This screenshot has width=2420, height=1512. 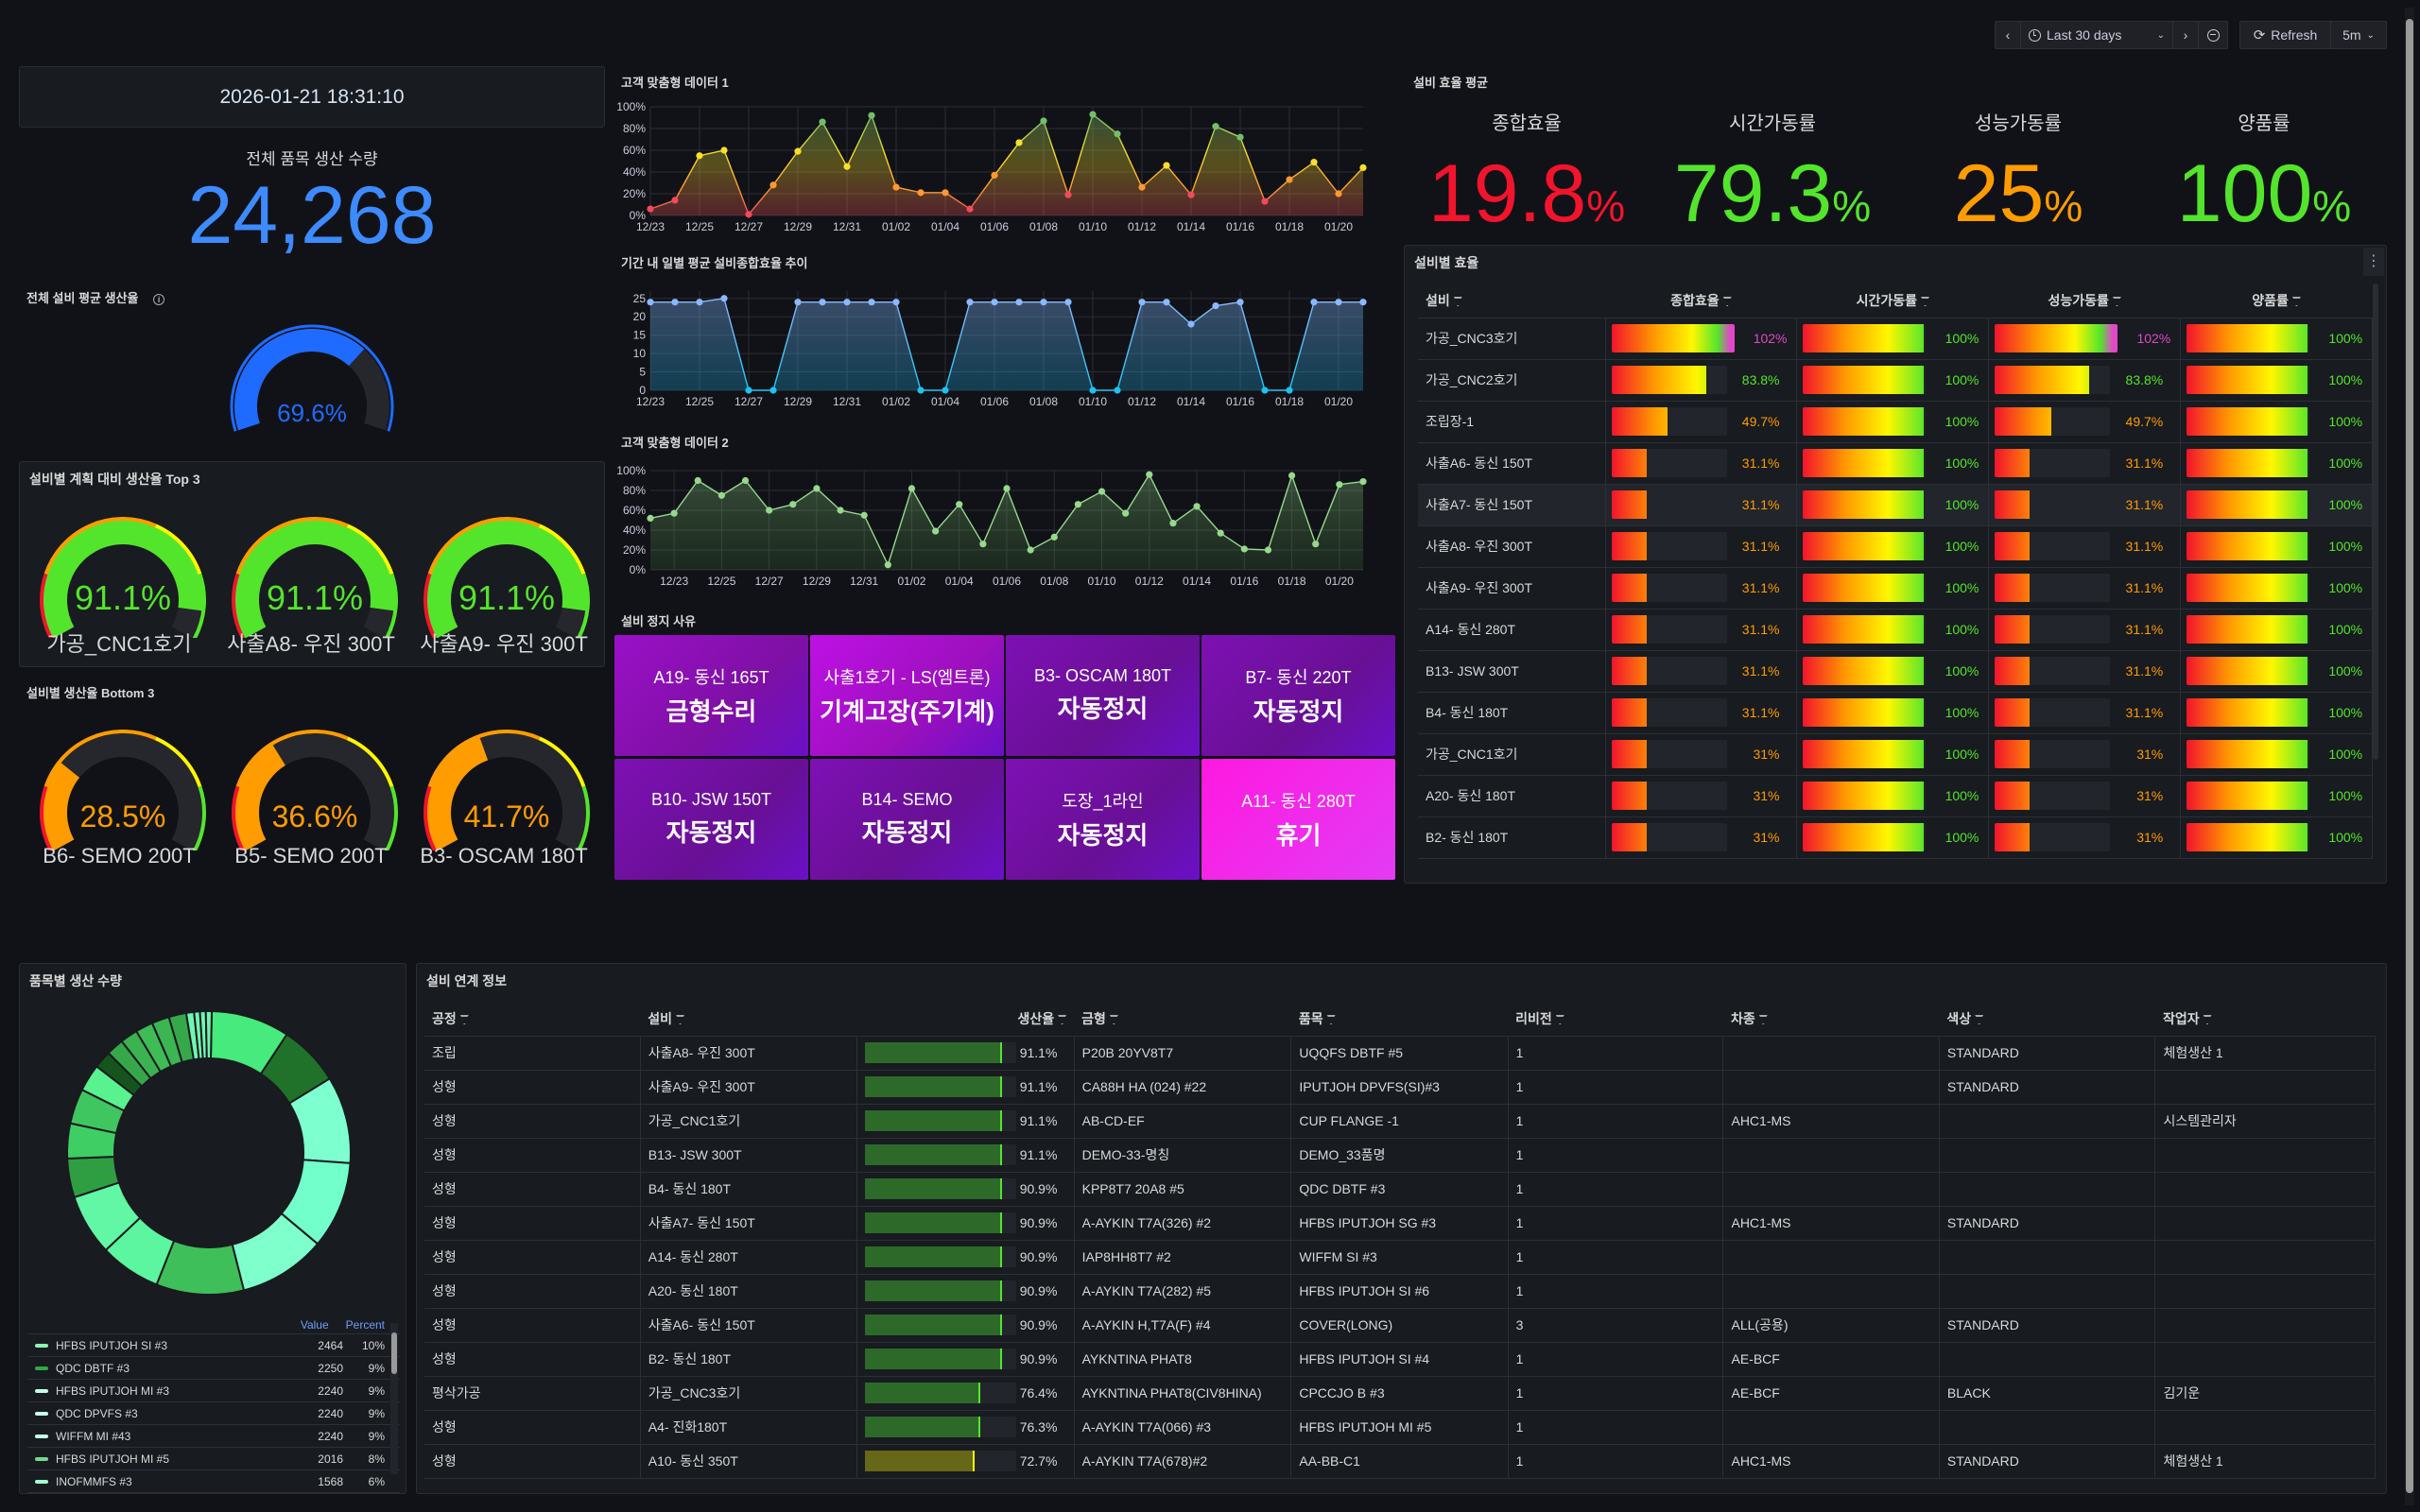 I want to click on time-range-picker: Last 30 days ⌄, so click(x=2096, y=35).